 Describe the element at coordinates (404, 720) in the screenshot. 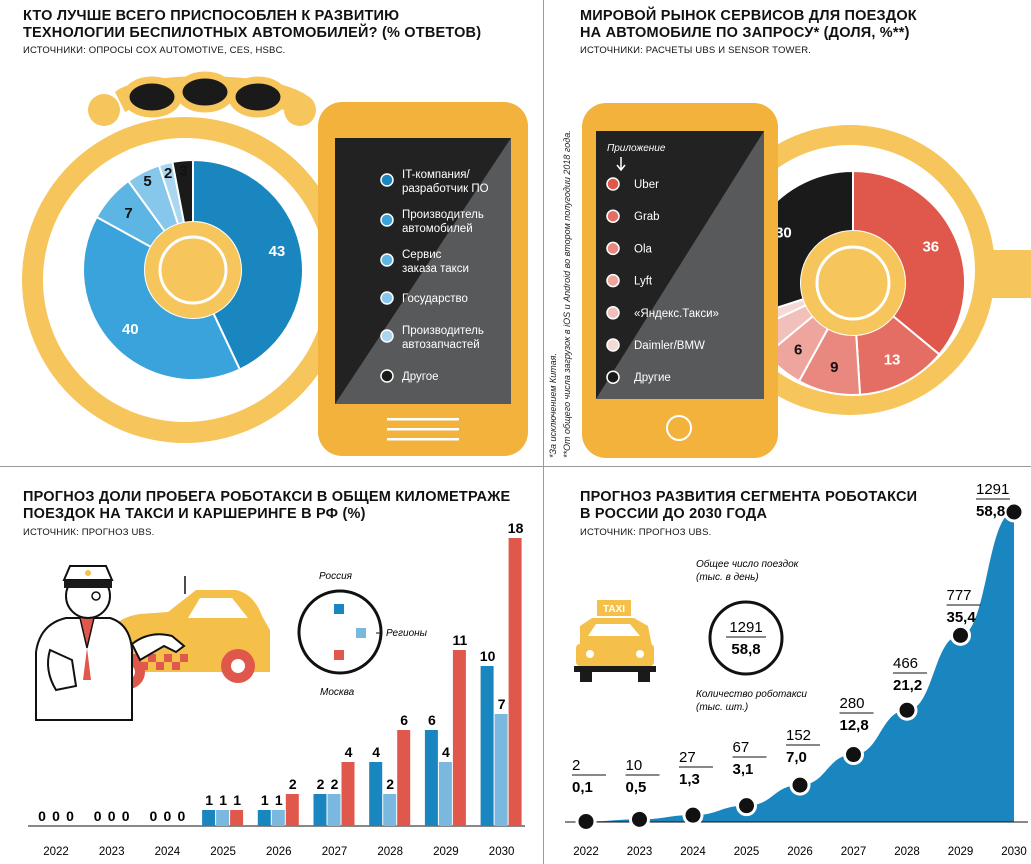

I see `bl-value-москва-2028: 6` at that location.